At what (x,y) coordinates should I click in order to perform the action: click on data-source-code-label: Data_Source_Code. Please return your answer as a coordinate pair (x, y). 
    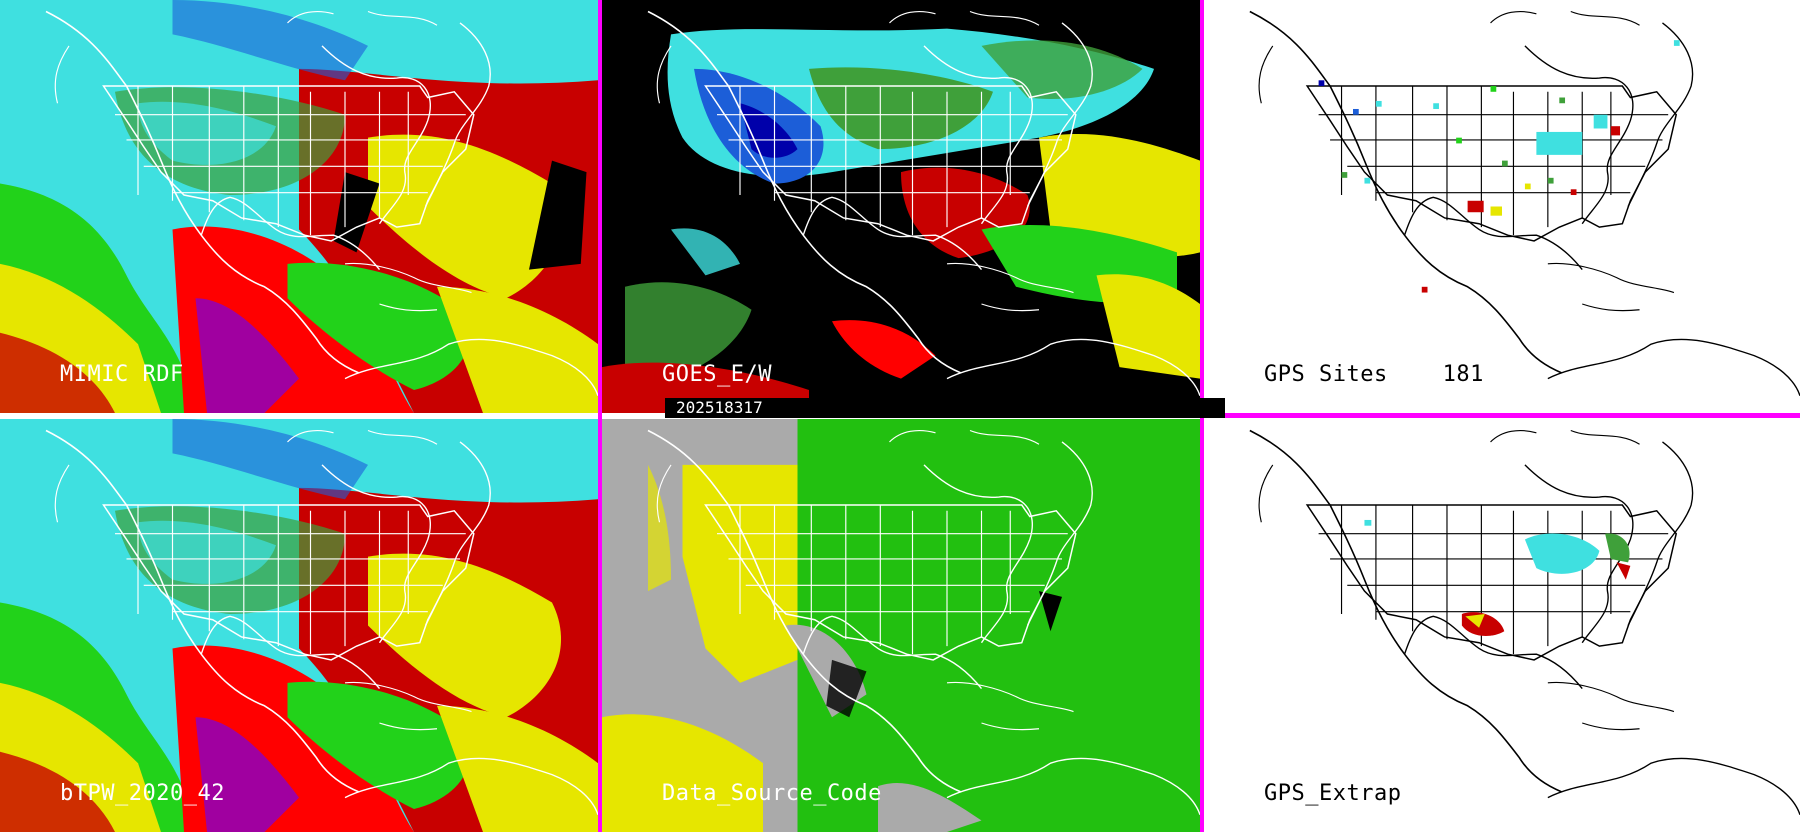
    Looking at the image, I should click on (772, 793).